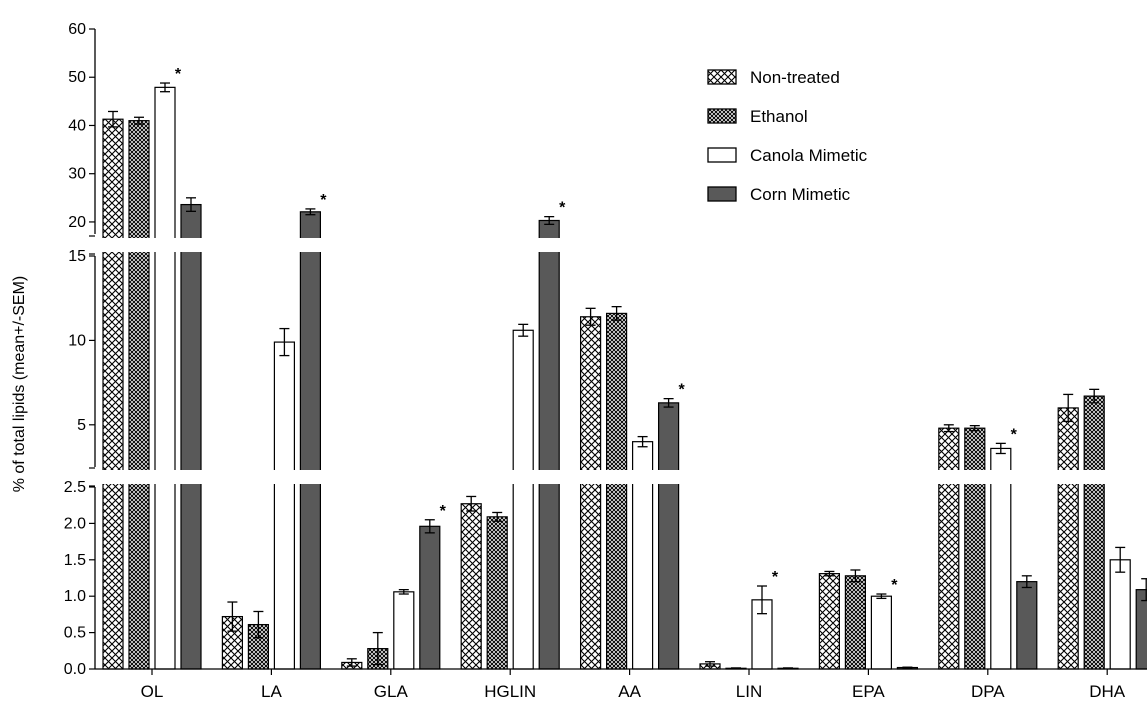 Image resolution: width=1147 pixels, height=727 pixels. I want to click on bar-EPA-non-treated, so click(829, 620).